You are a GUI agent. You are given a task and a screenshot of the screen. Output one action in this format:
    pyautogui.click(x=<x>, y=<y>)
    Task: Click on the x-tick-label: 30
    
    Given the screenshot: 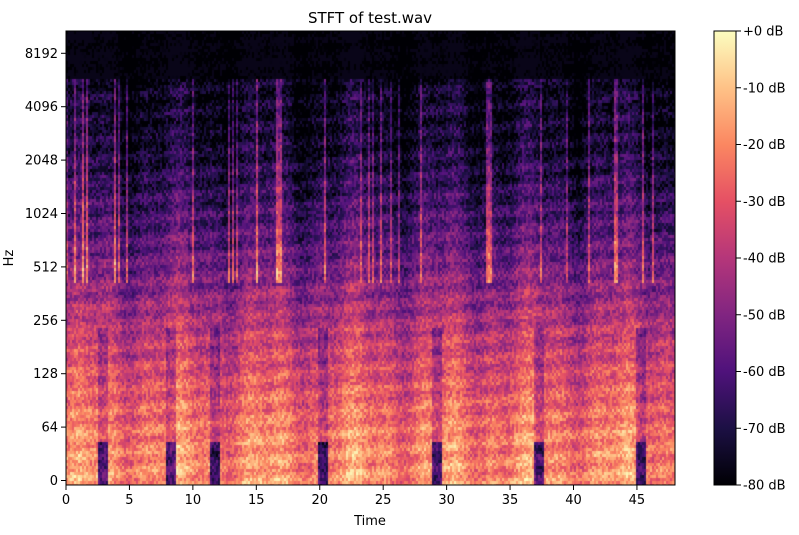 What is the action you would take?
    pyautogui.click(x=446, y=500)
    